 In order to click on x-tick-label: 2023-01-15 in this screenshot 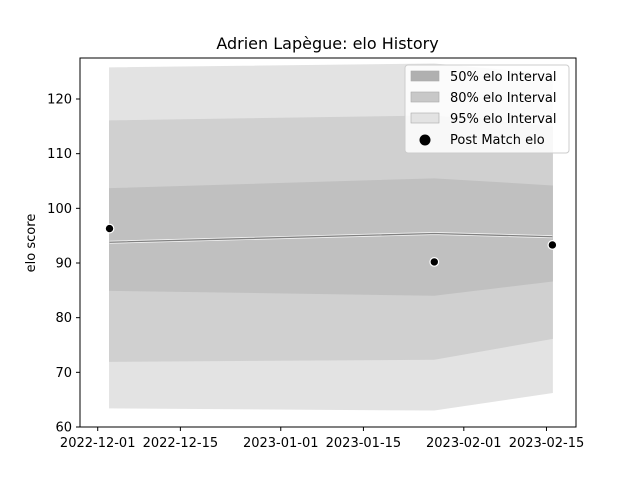, I will do `click(364, 443)`.